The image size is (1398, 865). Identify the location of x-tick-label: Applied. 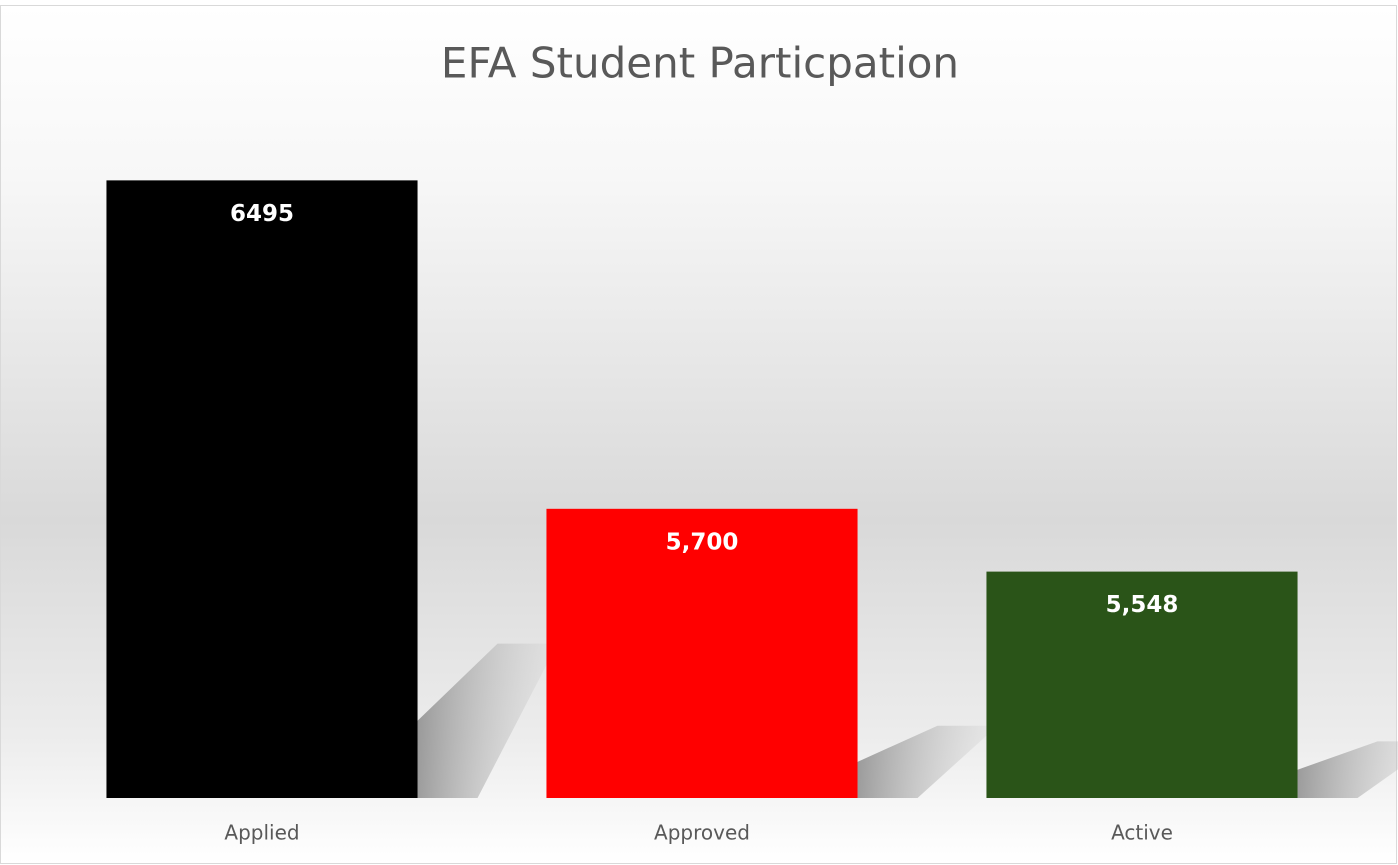
(261, 833).